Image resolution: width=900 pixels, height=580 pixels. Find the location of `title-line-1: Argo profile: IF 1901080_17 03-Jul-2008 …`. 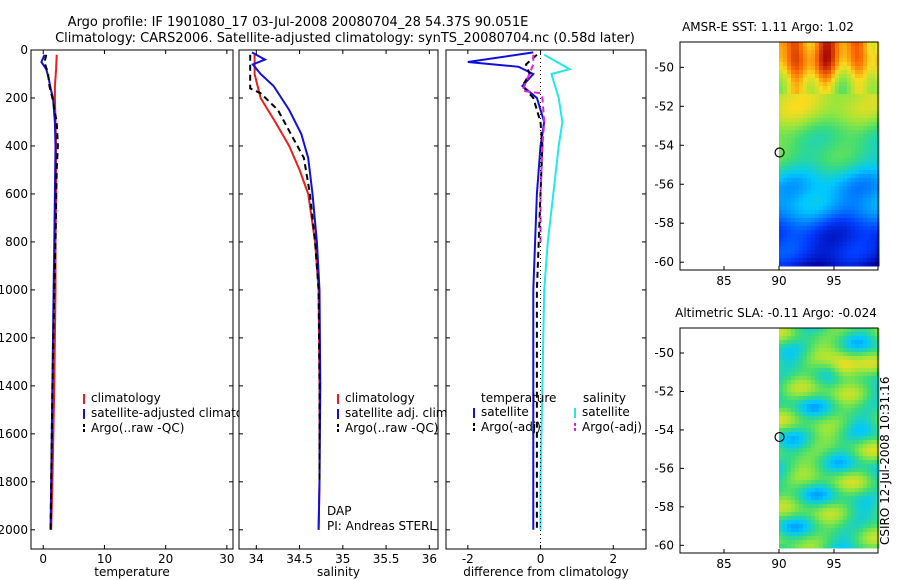

title-line-1: Argo profile: IF 1901080_17 03-Jul-2008 … is located at coordinates (298, 22).